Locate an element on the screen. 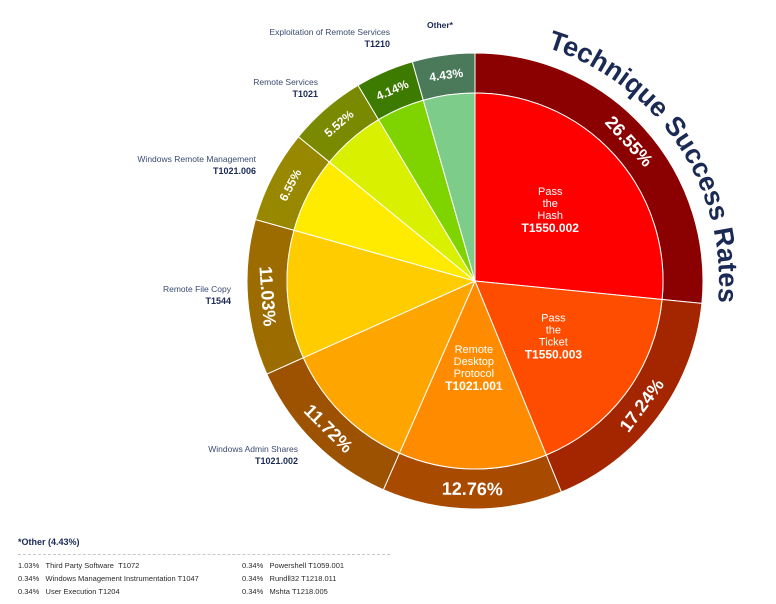 Image resolution: width=776 pixels, height=604 pixels. external-slice-id: T1210 is located at coordinates (377, 44).